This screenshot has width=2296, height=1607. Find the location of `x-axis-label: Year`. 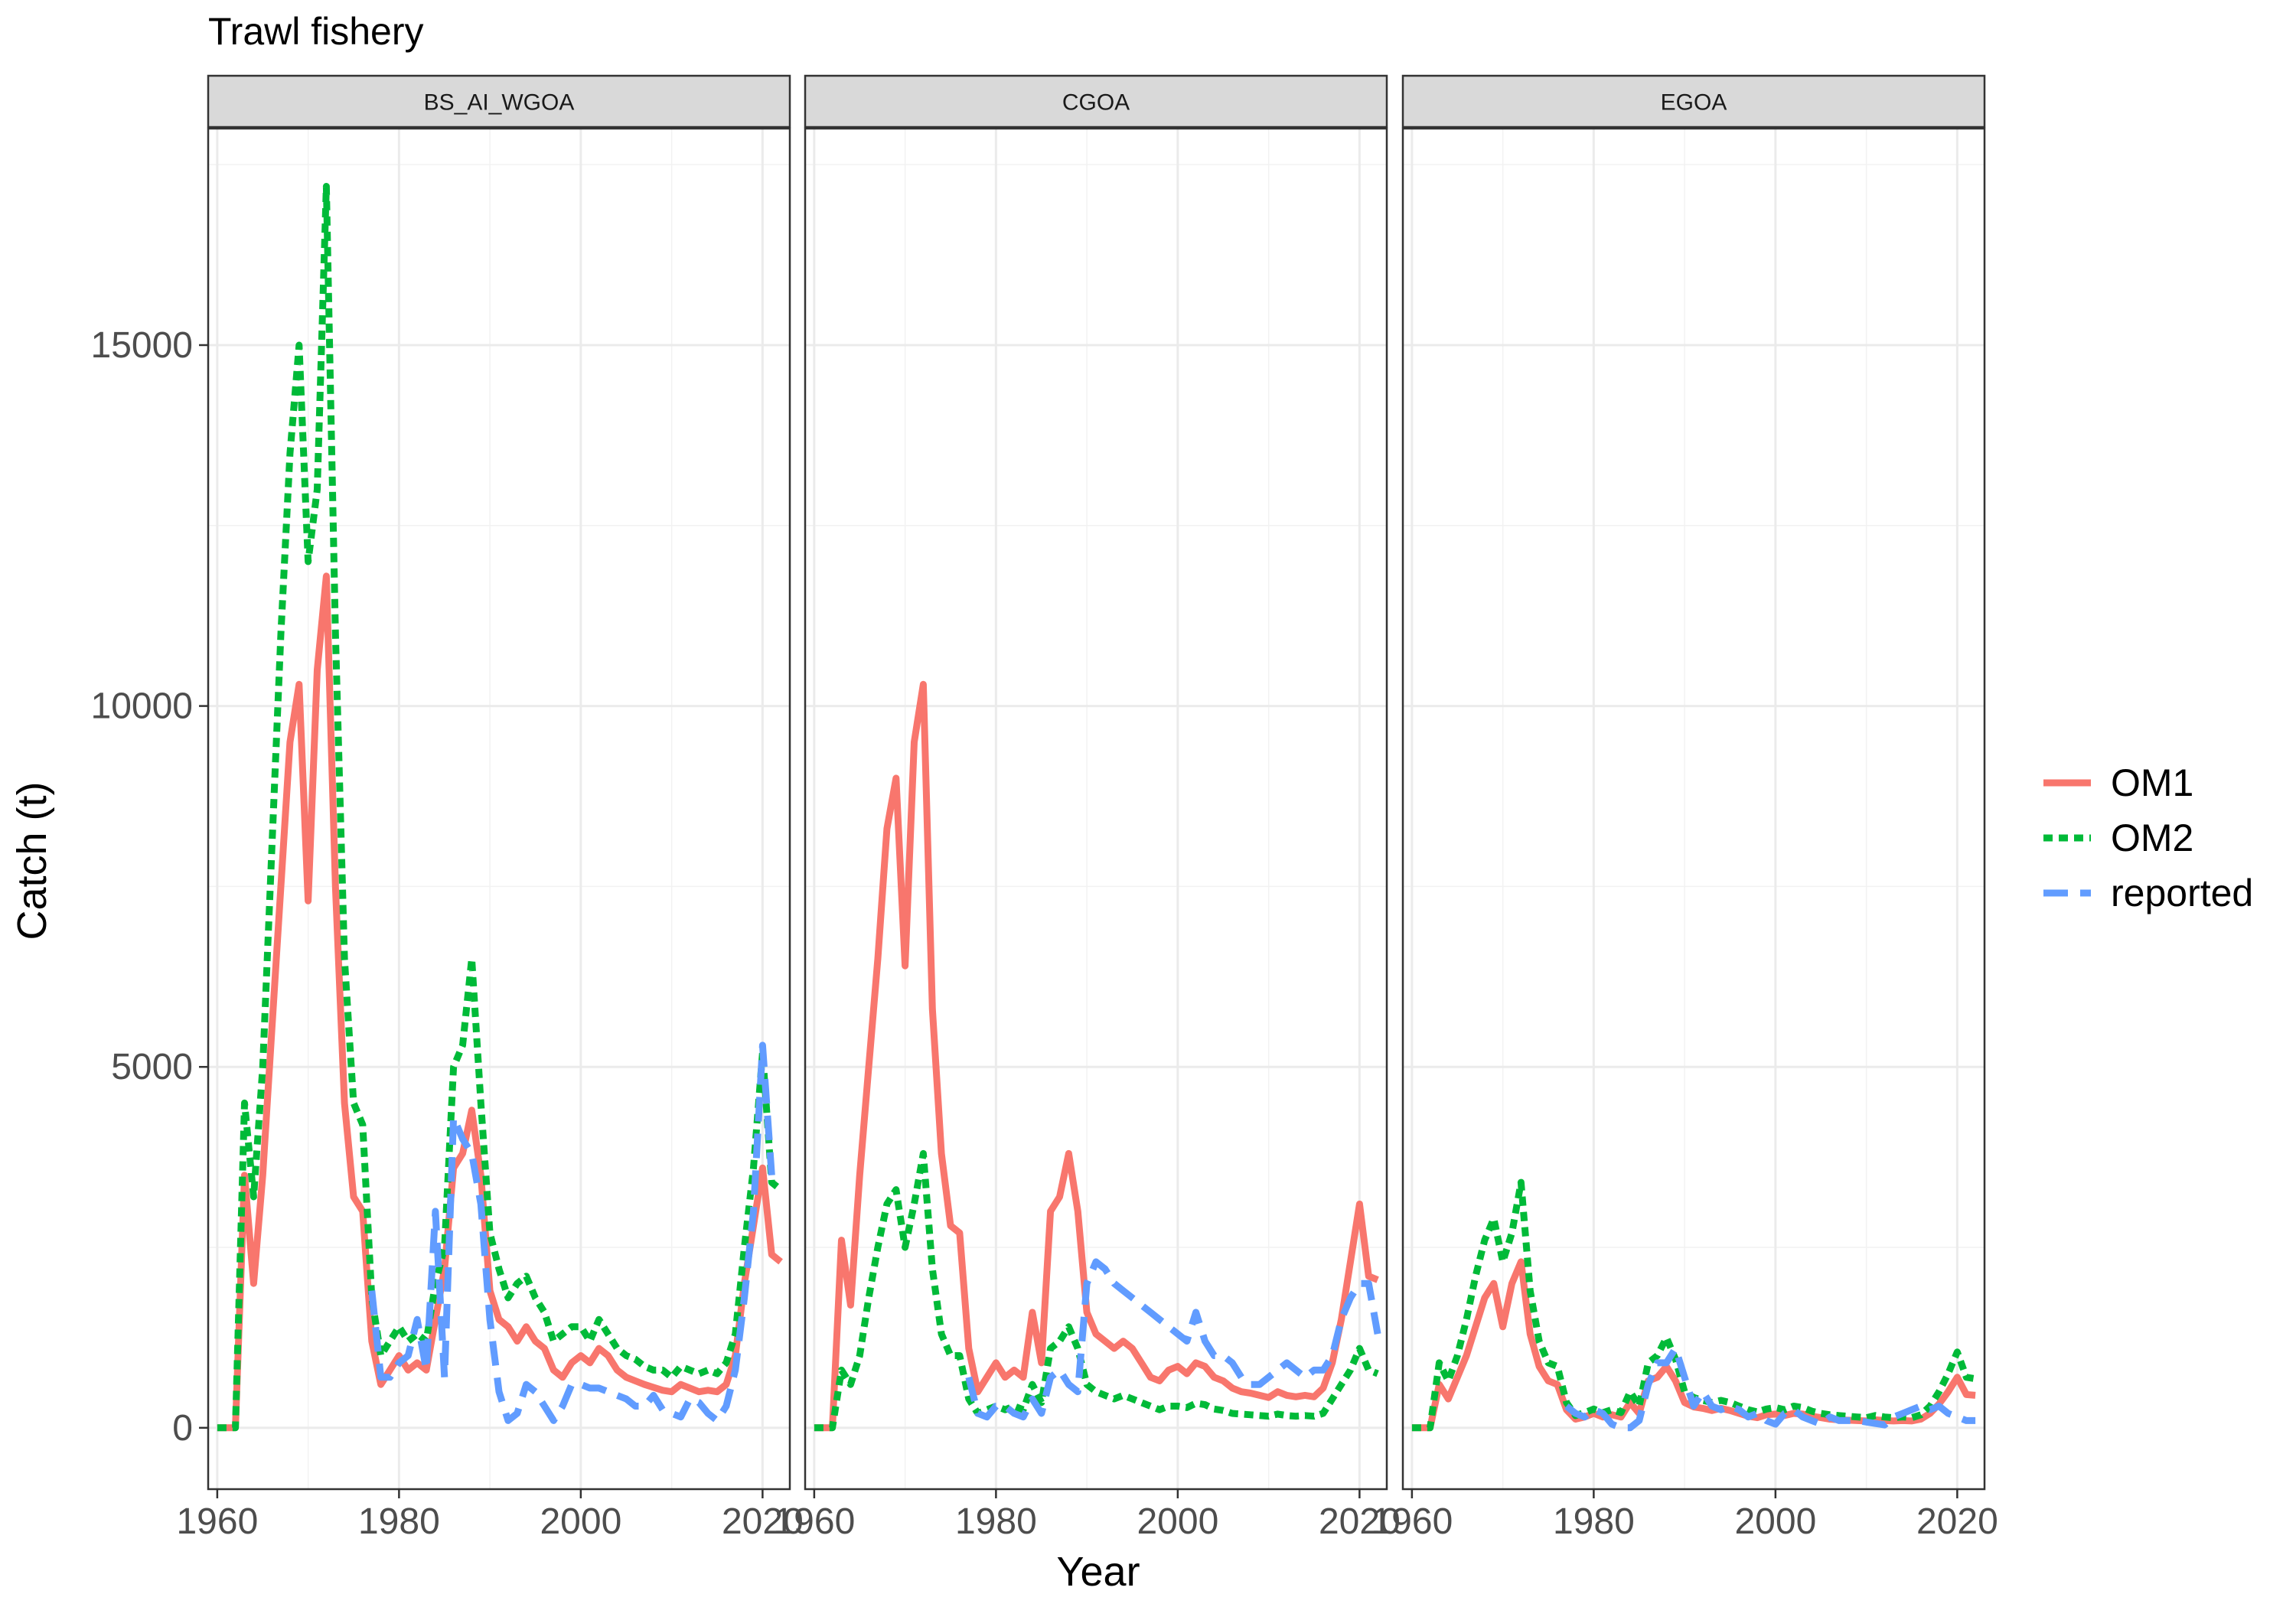

x-axis-label: Year is located at coordinates (1098, 1572).